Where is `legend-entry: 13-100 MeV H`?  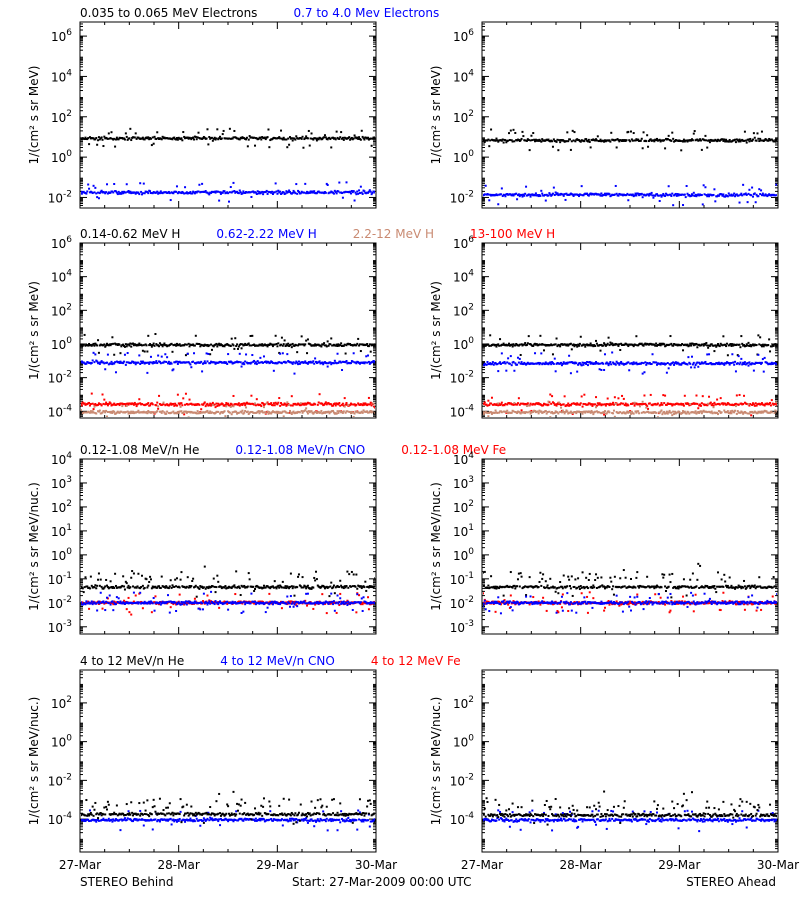 legend-entry: 13-100 MeV H is located at coordinates (512, 234).